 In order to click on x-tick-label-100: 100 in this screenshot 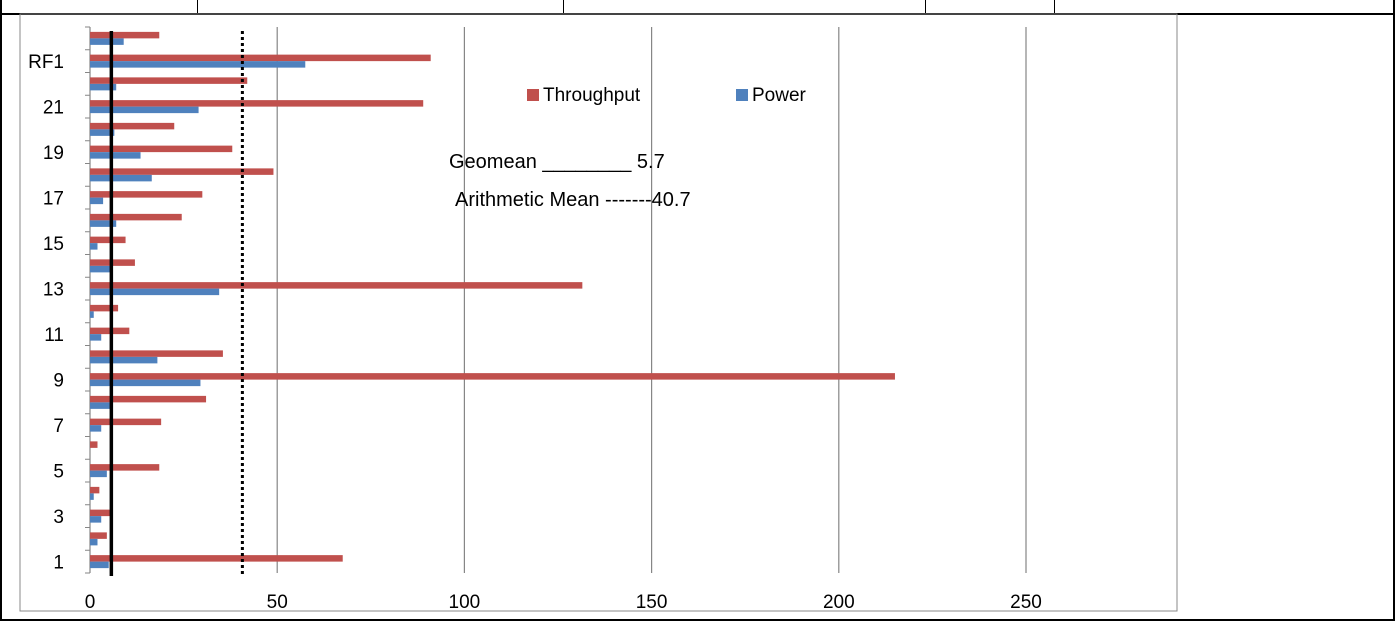, I will do `click(465, 602)`.